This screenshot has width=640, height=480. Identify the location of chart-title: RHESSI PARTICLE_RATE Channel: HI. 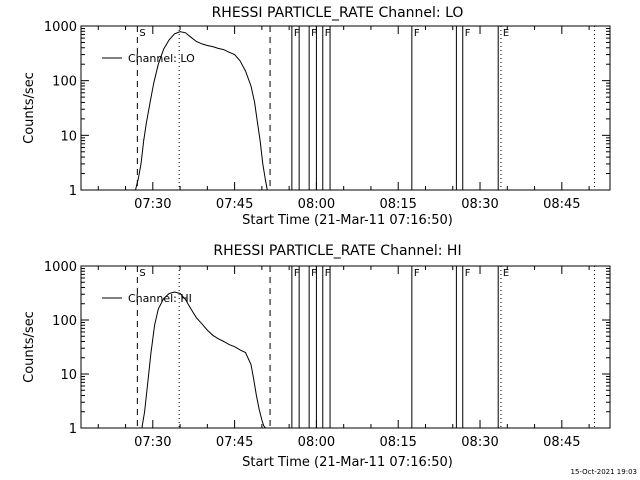
(337, 251).